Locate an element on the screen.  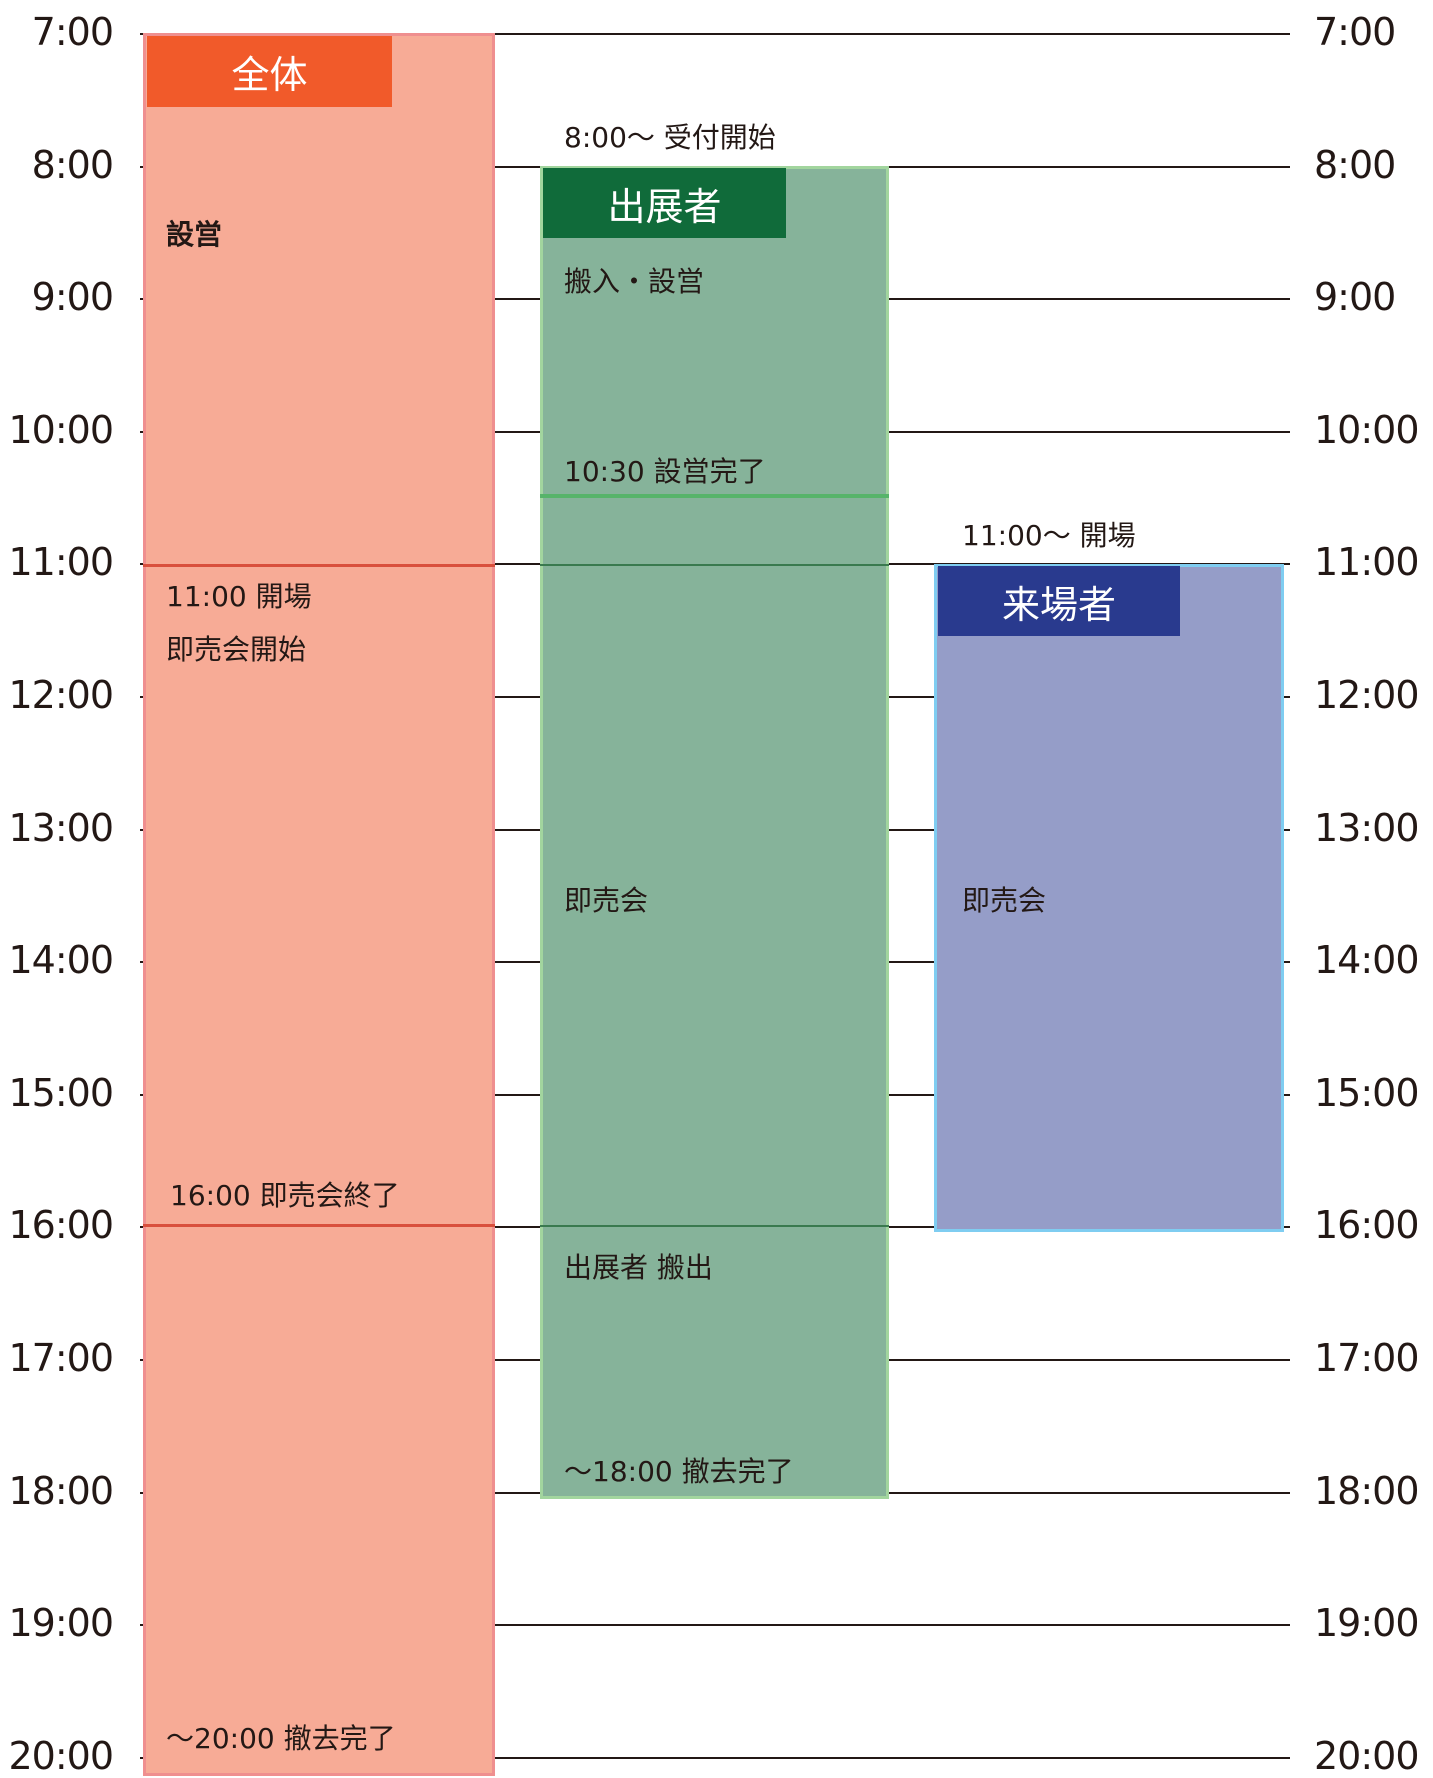
hour-label-left: 18:00 is located at coordinates (61, 1491).